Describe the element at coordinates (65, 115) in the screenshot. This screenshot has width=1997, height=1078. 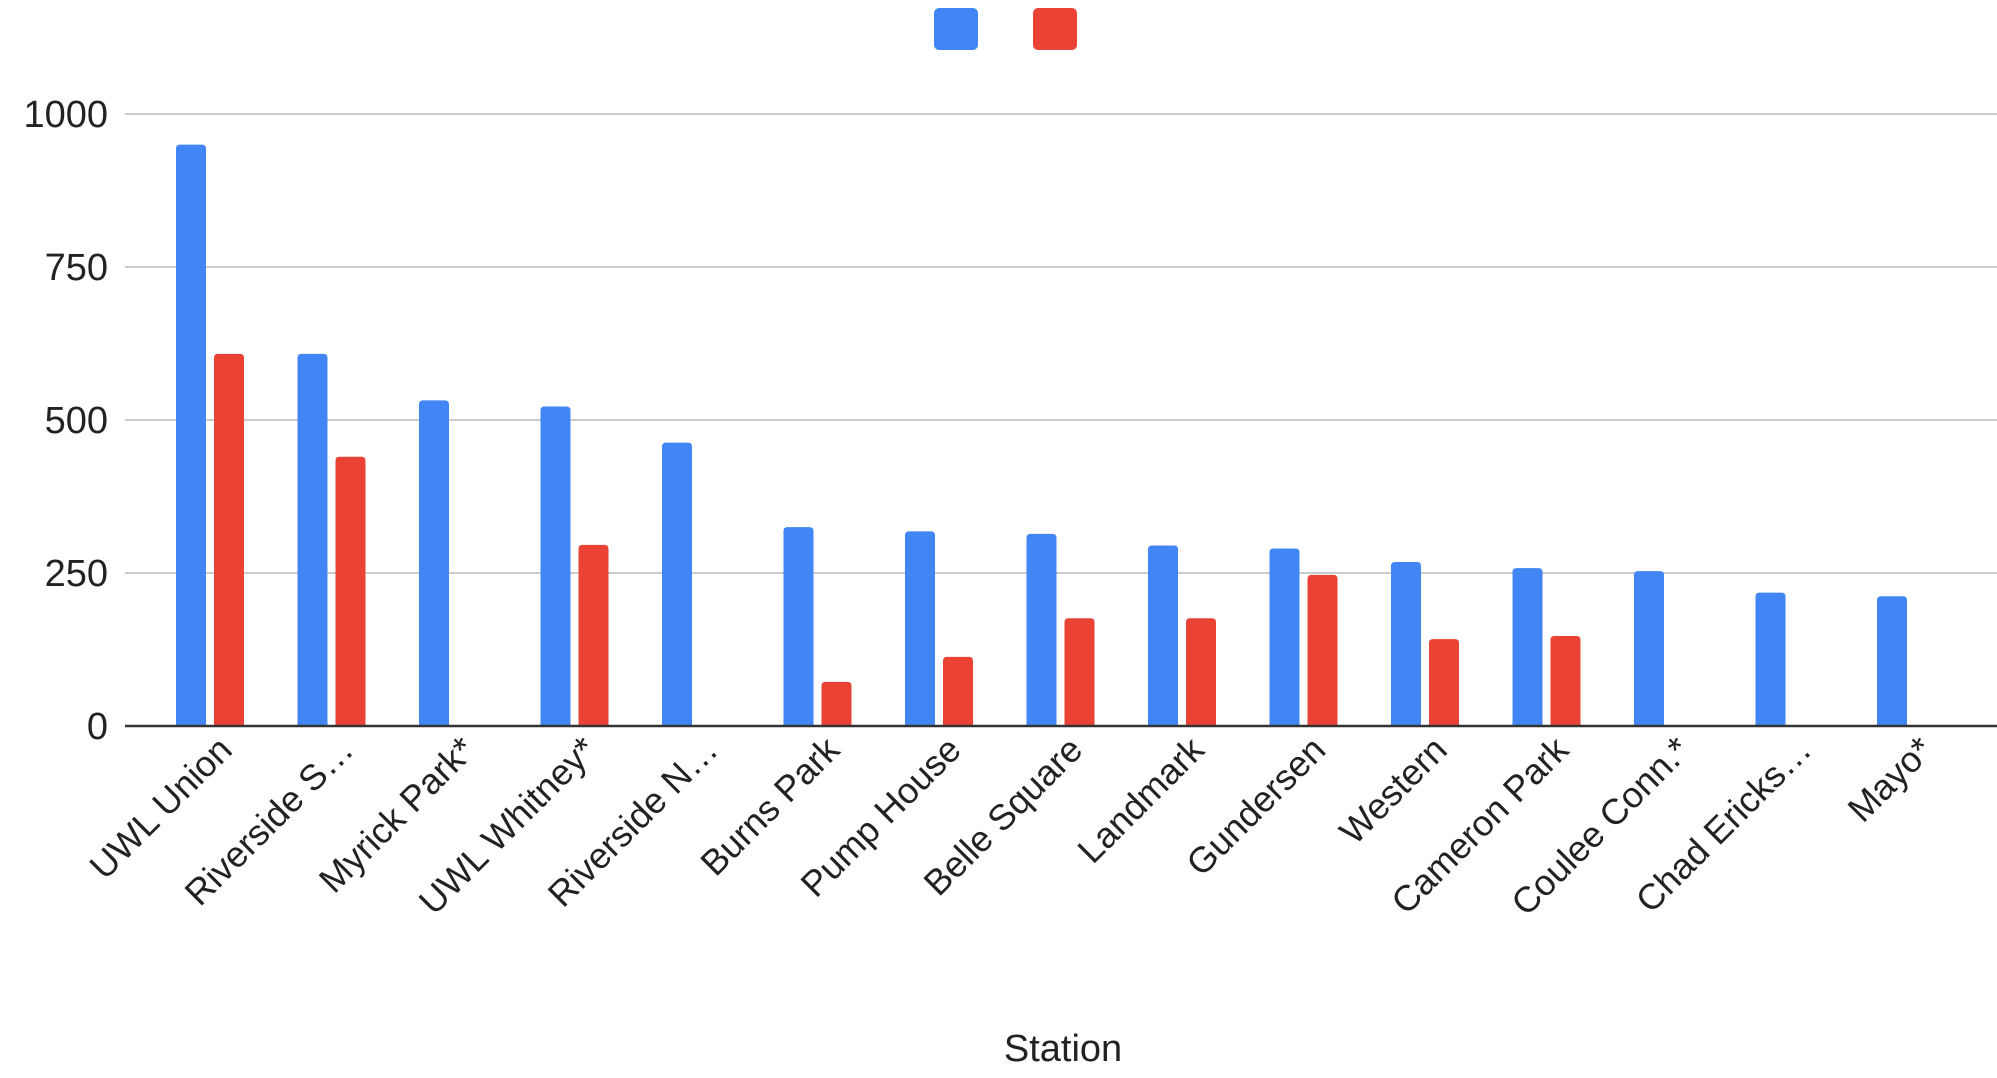
I see `y-tick-label: 1000` at that location.